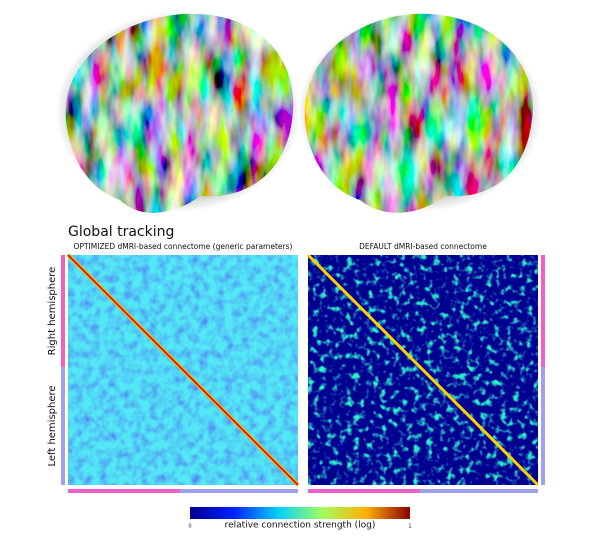 Image resolution: width=598 pixels, height=543 pixels. I want to click on colorbar-max: 1, so click(409, 527).